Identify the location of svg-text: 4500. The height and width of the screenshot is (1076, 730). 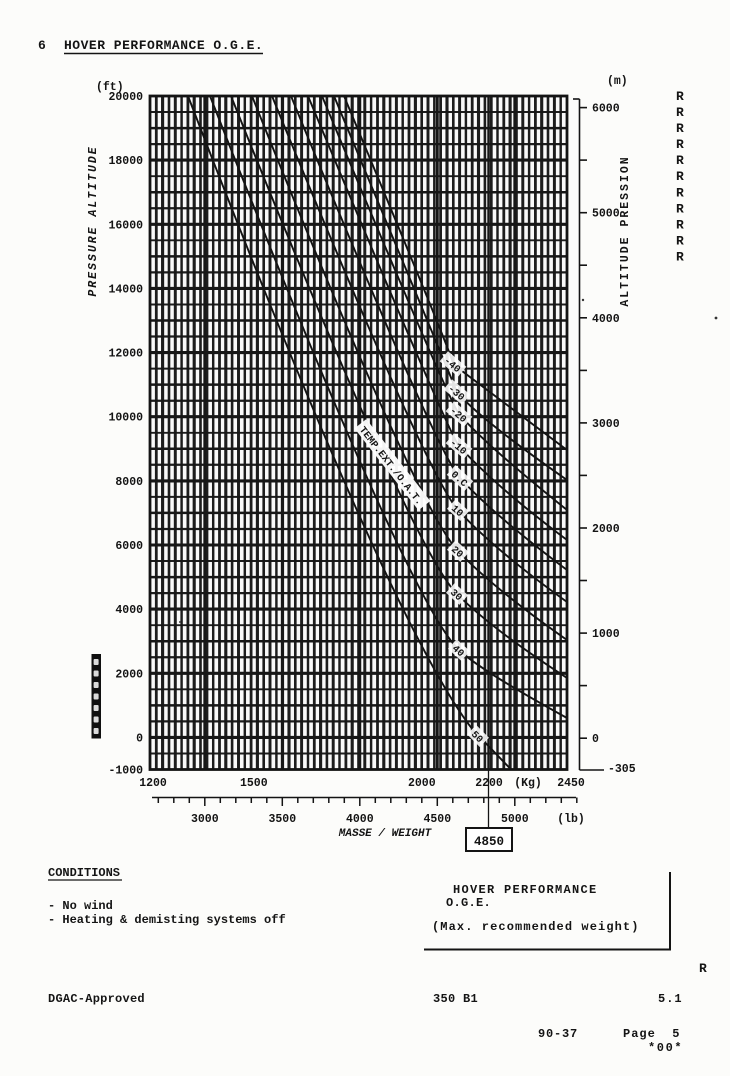
(437, 819).